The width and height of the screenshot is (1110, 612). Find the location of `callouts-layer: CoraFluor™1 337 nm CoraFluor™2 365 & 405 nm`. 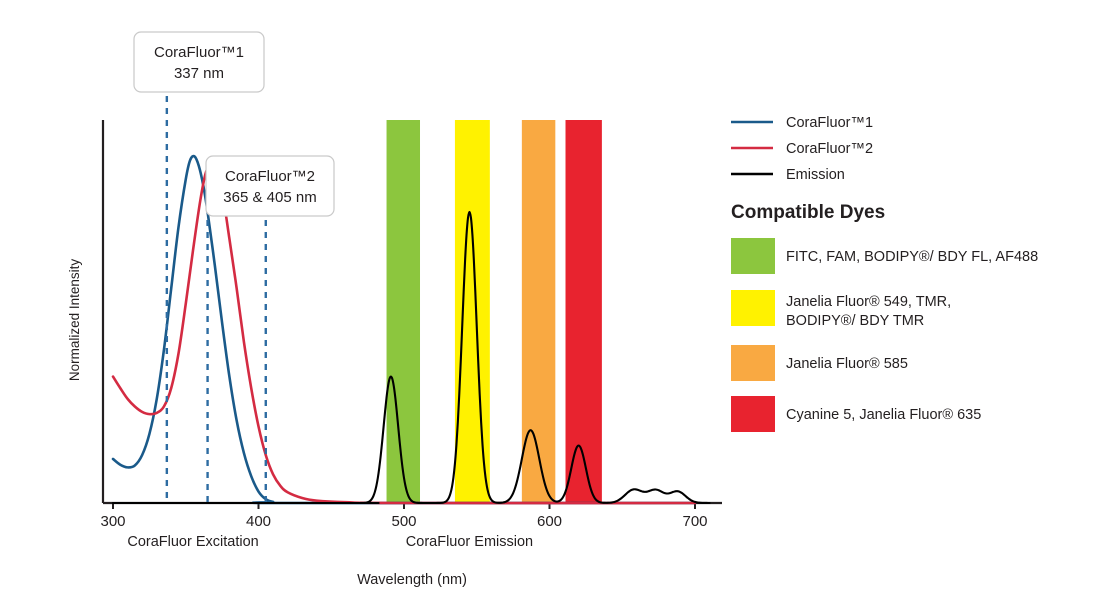

callouts-layer: CoraFluor™1 337 nm CoraFluor™2 365 & 405 nm is located at coordinates (234, 124).